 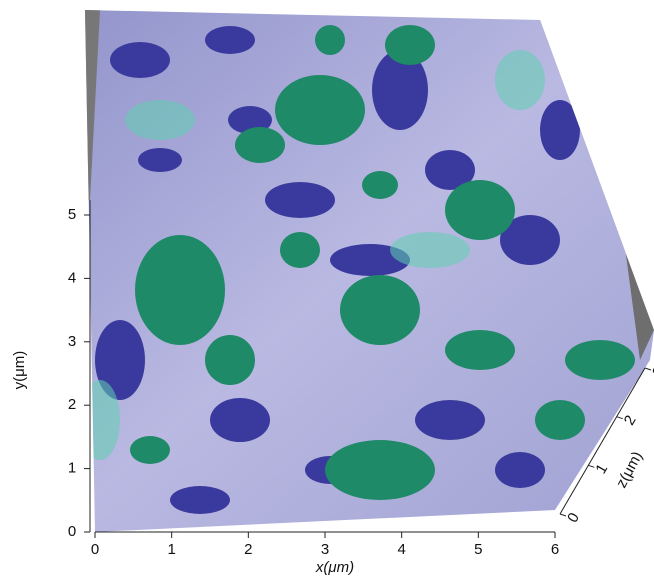 I want to click on y-tick-label: 3, so click(x=72, y=341).